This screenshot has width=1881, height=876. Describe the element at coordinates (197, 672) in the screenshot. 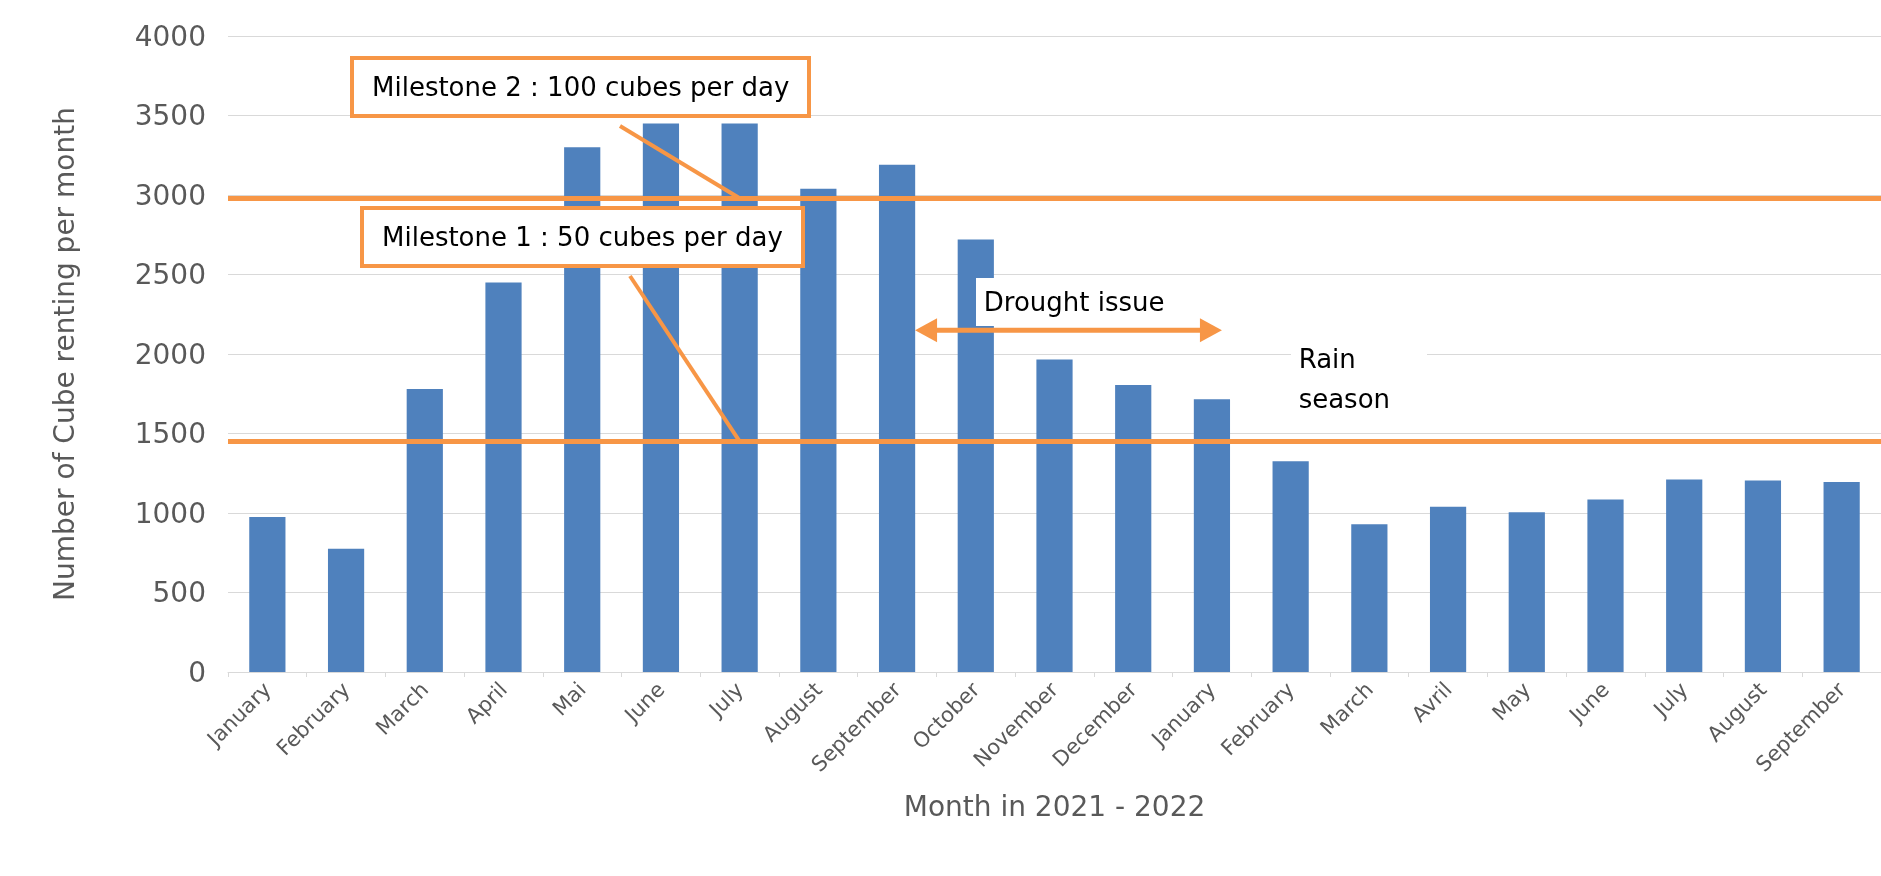

I see `y-tick-label: 0` at that location.